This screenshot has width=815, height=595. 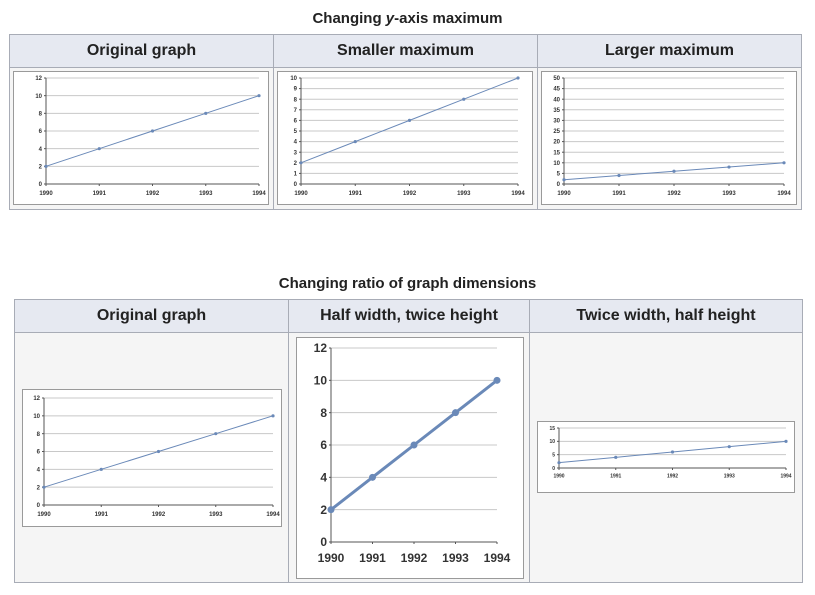 What do you see at coordinates (259, 194) in the screenshot?
I see `chart0-xtick-label: 1994` at bounding box center [259, 194].